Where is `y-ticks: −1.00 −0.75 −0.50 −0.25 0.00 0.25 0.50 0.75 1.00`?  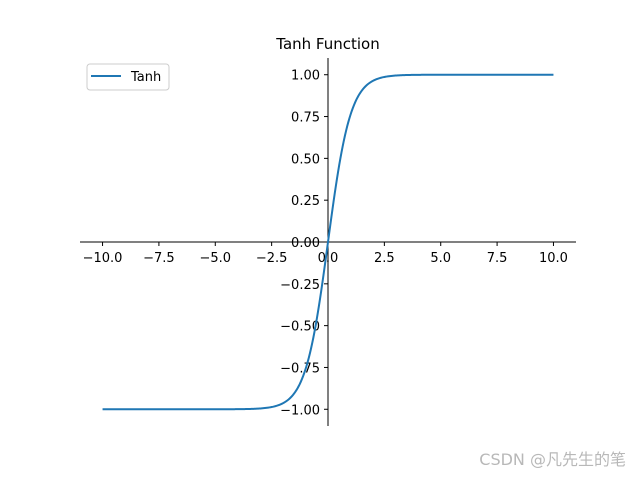
y-ticks: −1.00 −0.75 −0.50 −0.25 0.00 0.25 0.50 0.75 1.00 is located at coordinates (304, 243).